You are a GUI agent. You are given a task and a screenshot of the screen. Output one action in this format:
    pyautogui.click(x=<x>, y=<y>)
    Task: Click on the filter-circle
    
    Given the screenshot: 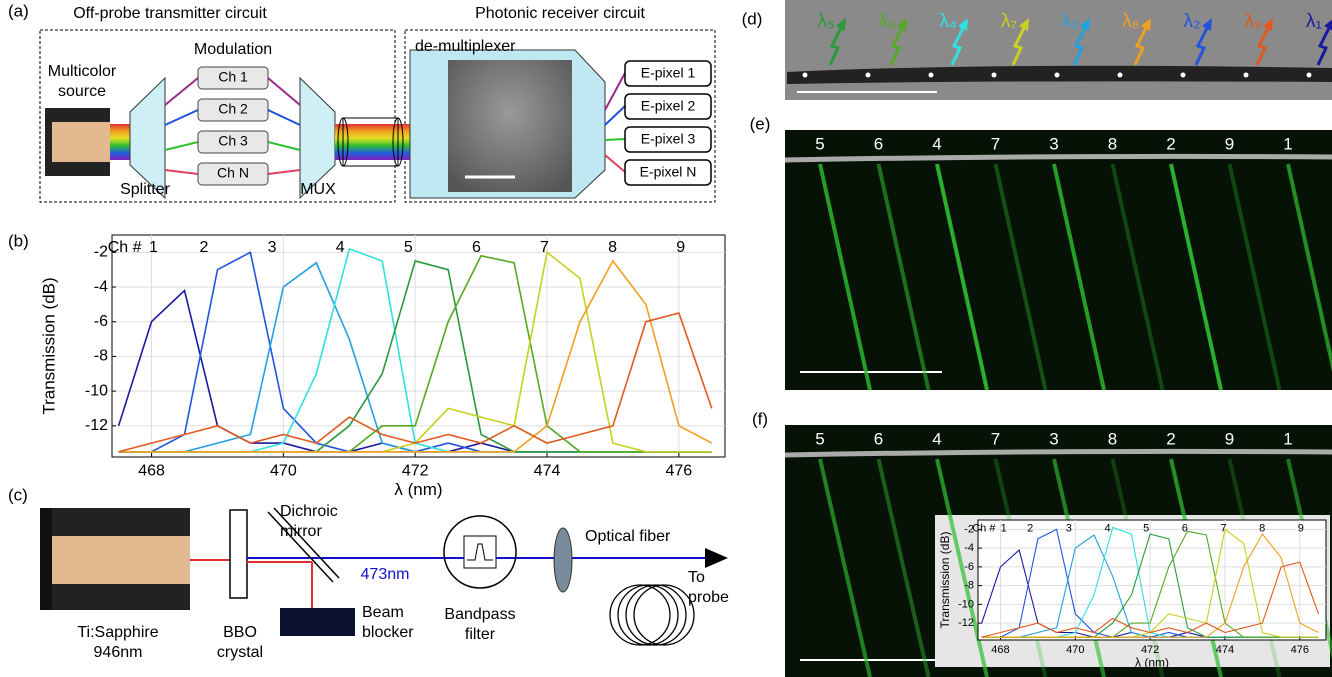 What is the action you would take?
    pyautogui.click(x=480, y=552)
    